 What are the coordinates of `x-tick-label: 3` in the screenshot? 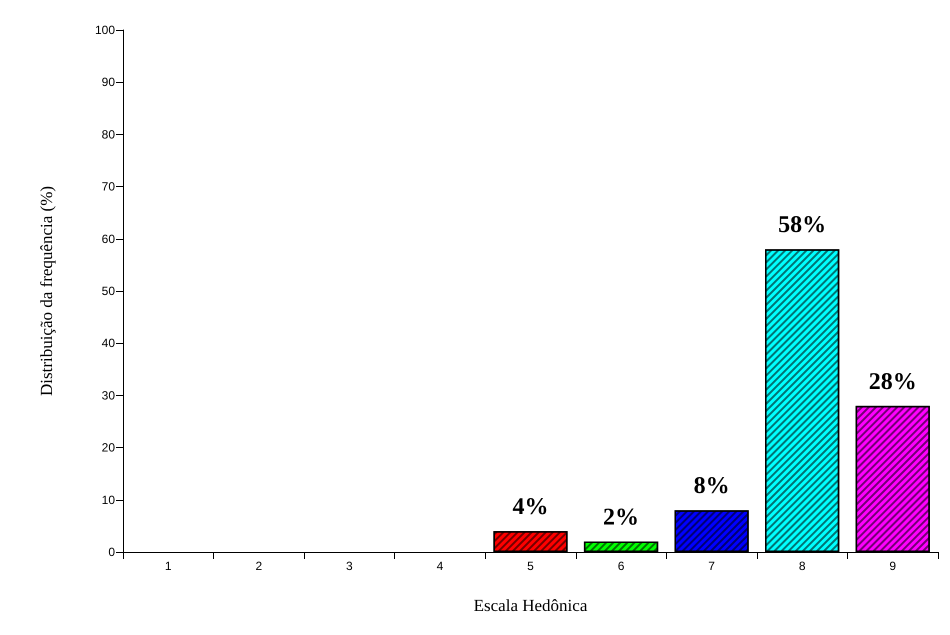 It's located at (350, 566).